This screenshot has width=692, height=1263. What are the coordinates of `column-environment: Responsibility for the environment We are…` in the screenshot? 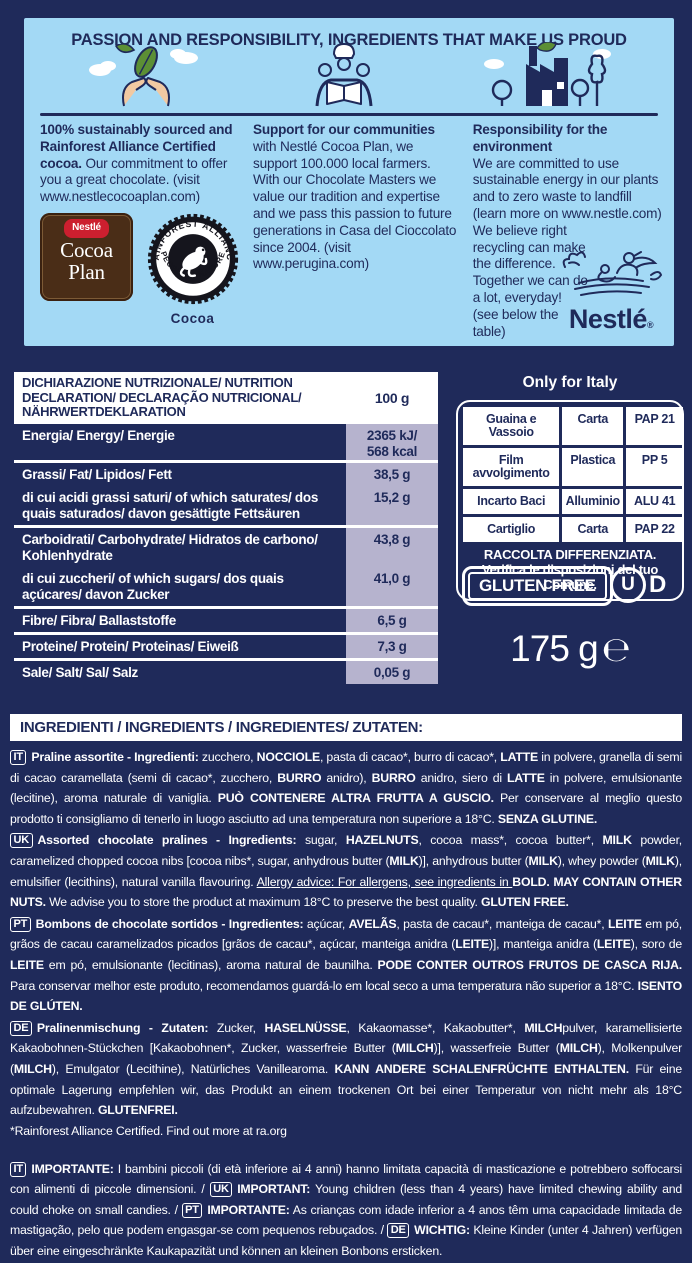 It's located at (567, 231).